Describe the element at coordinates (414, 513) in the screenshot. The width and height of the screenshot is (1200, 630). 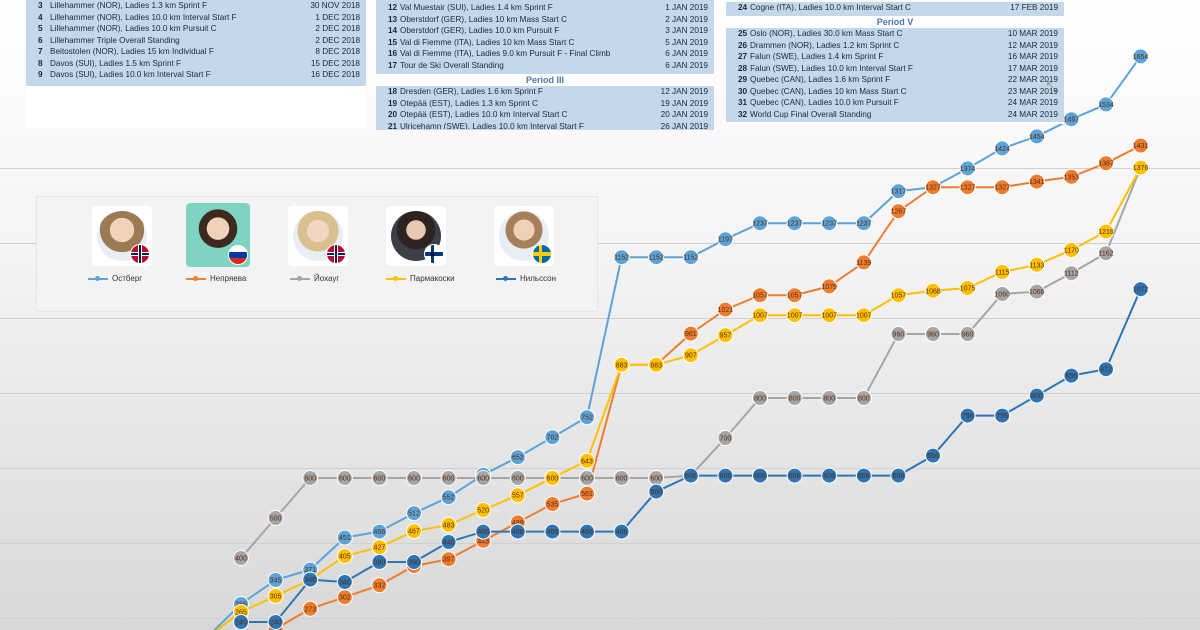
I see `data-point: 512` at that location.